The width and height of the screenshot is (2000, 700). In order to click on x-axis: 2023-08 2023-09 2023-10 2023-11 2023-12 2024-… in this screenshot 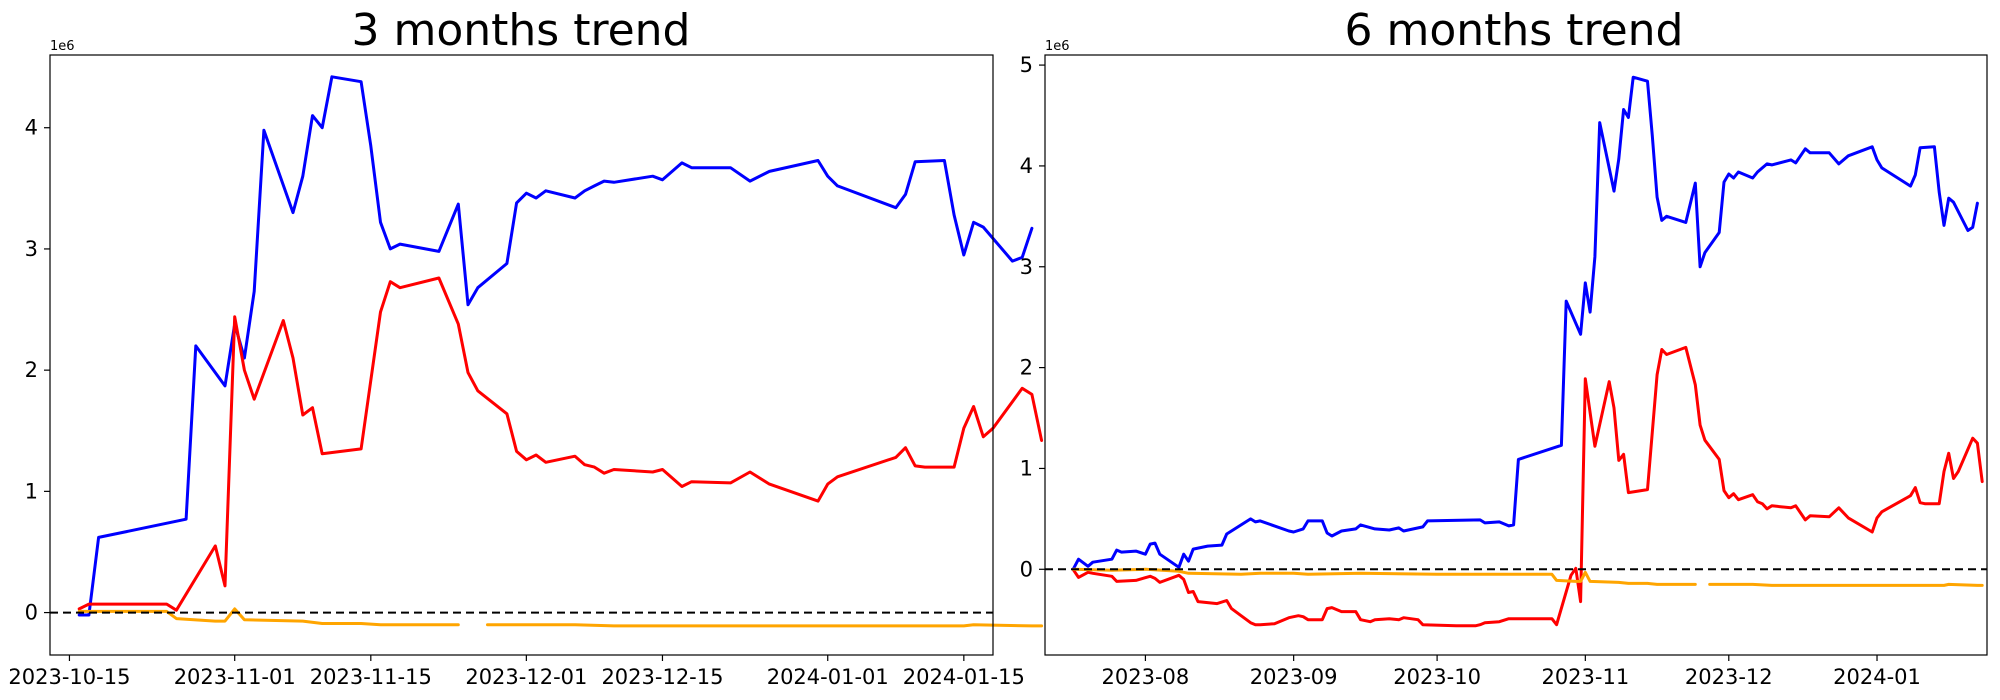, I will do `click(1511, 672)`.